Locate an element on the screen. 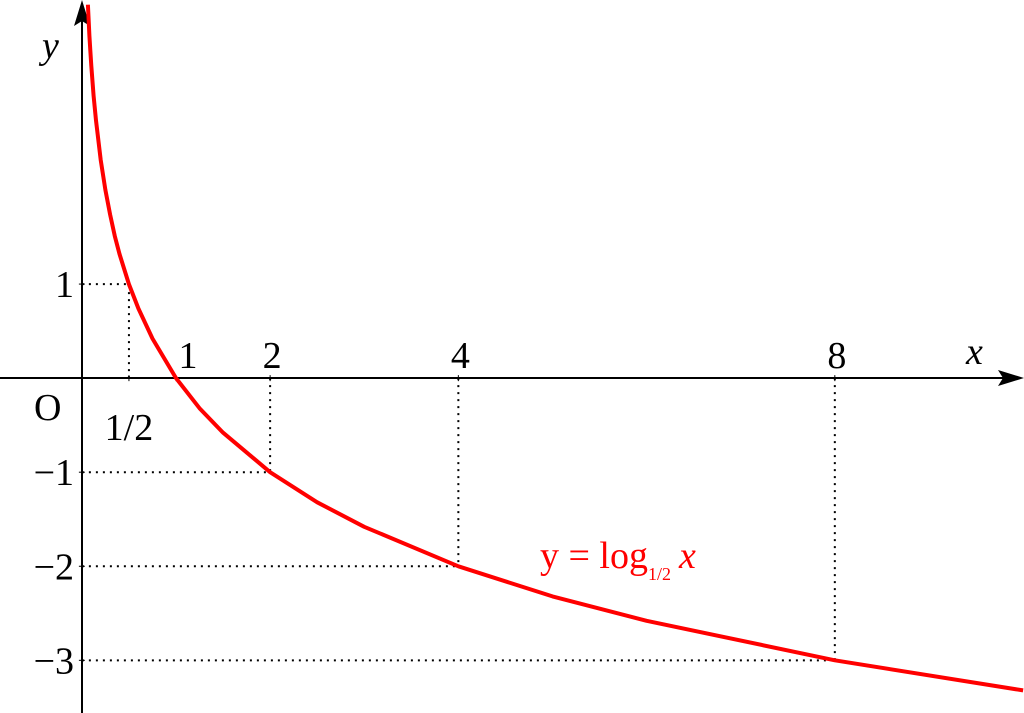 This screenshot has height=713, width=1024. y-tick-label: −2 is located at coordinates (54, 567).